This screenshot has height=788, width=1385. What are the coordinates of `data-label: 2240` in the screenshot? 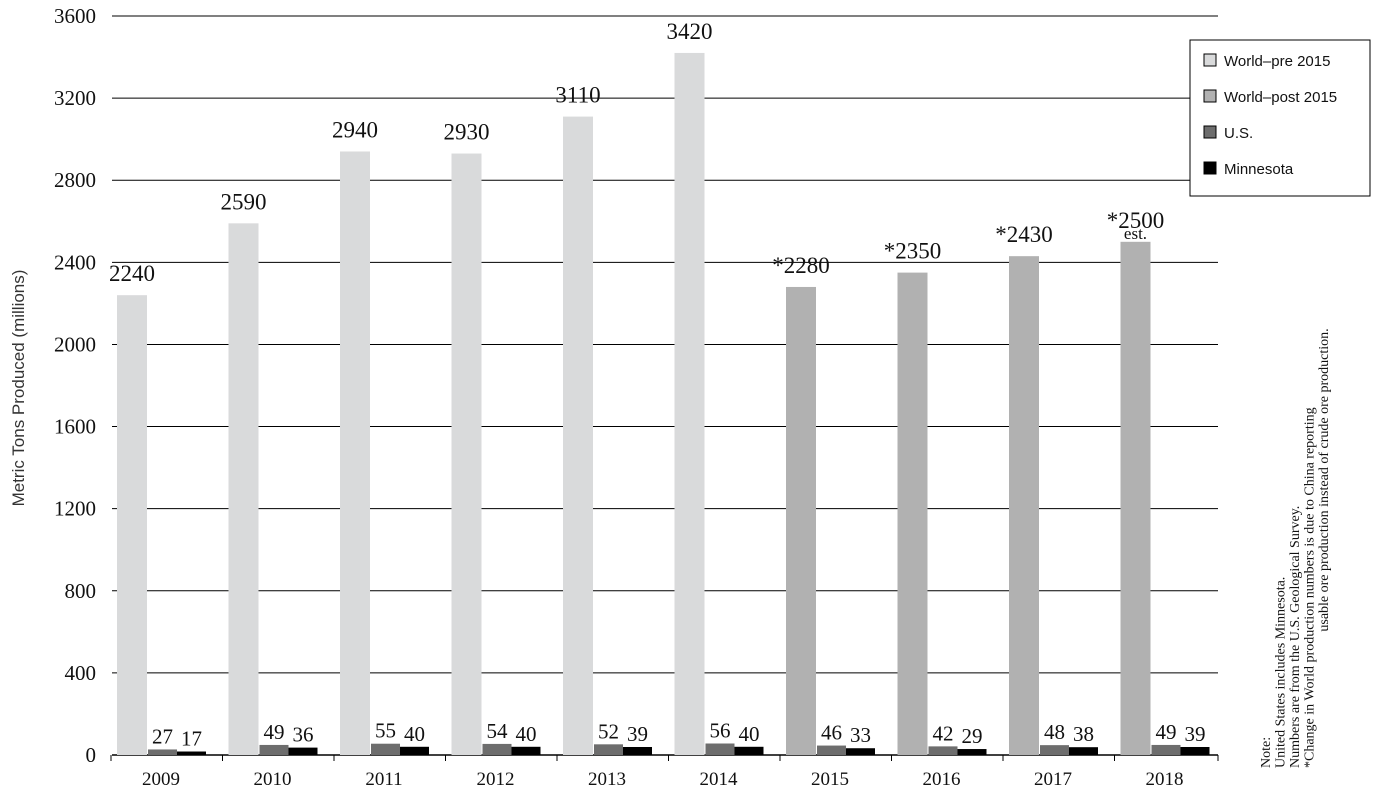 It's located at (132, 273).